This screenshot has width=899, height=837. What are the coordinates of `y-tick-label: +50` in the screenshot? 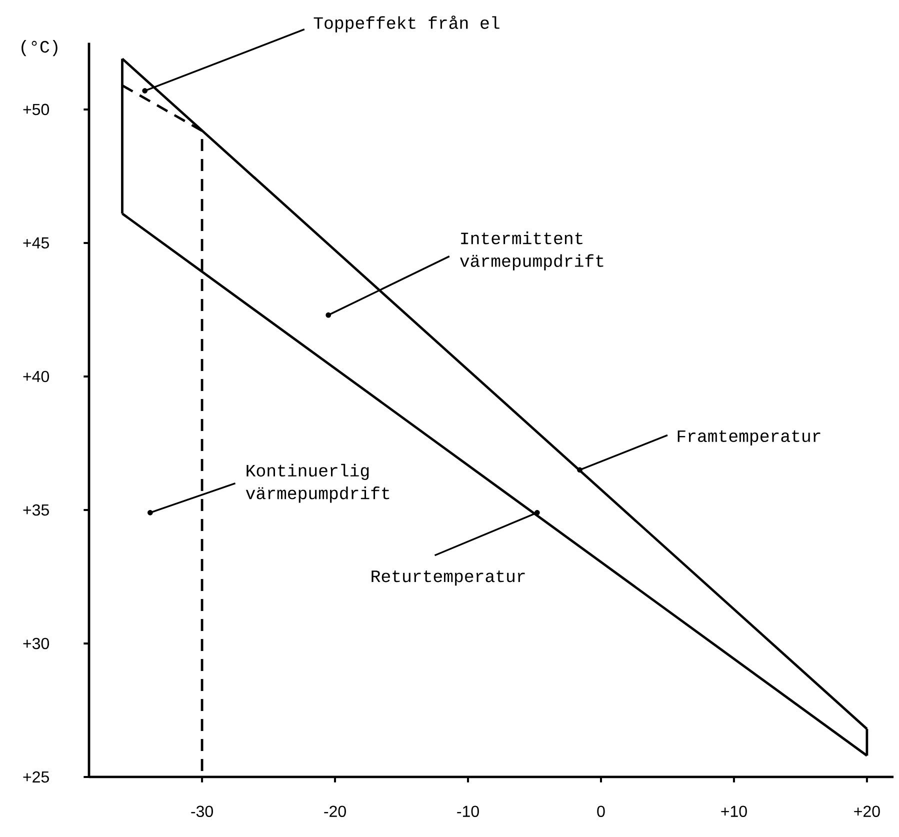 It's located at (36, 110).